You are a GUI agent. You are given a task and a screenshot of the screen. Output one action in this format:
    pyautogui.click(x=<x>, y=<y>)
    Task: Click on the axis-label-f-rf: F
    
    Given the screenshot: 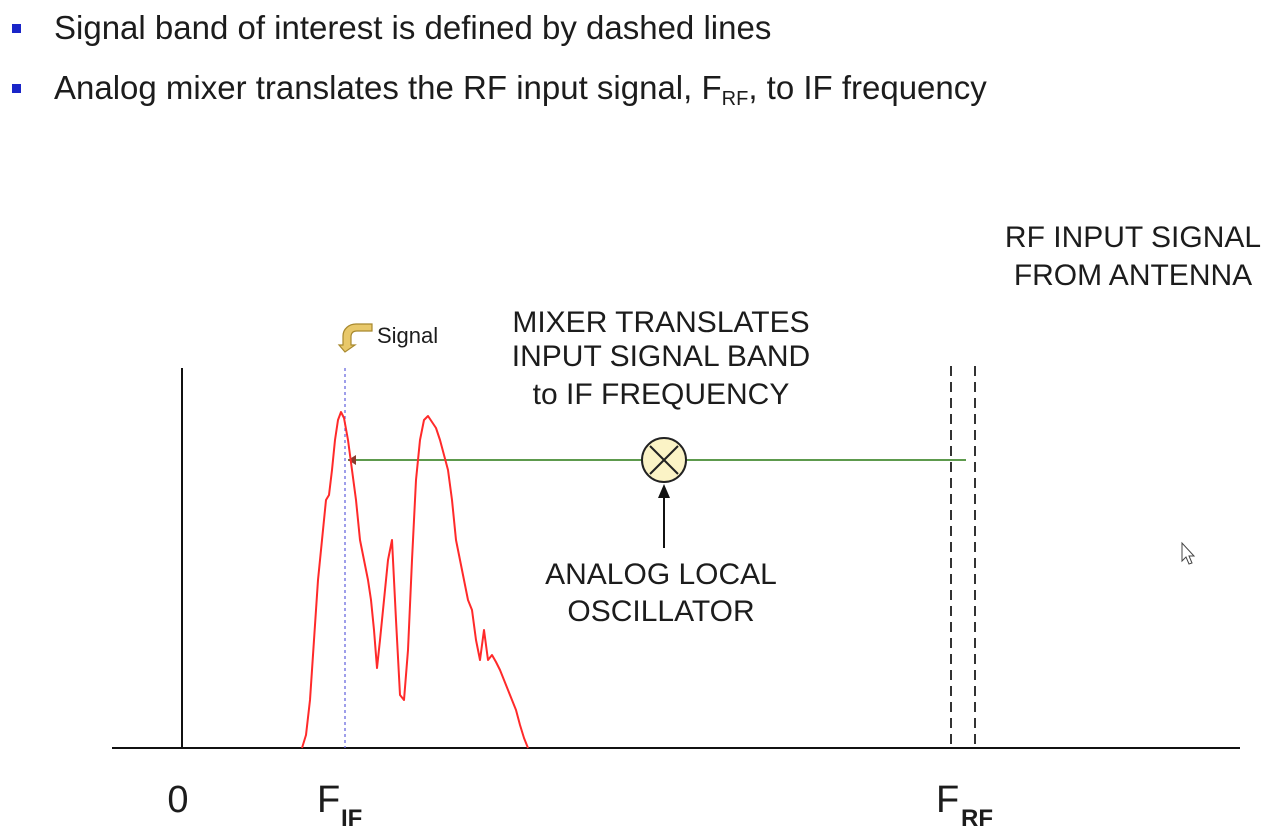 What is the action you would take?
    pyautogui.click(x=947, y=800)
    